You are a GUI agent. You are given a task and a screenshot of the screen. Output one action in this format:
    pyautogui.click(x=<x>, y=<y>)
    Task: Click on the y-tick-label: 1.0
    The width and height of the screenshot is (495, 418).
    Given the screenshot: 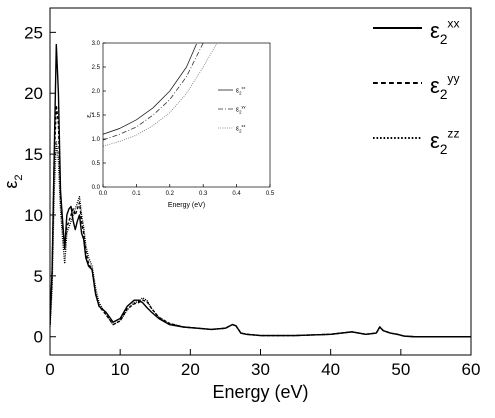 What is the action you would take?
    pyautogui.click(x=96, y=140)
    